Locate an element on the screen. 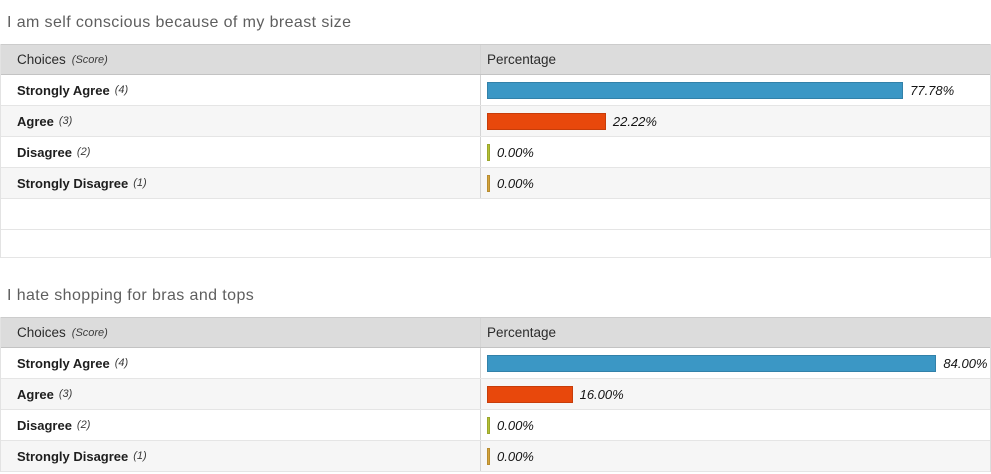 The width and height of the screenshot is (991, 474). table-row: Agree (3) 16.00% is located at coordinates (495, 394).